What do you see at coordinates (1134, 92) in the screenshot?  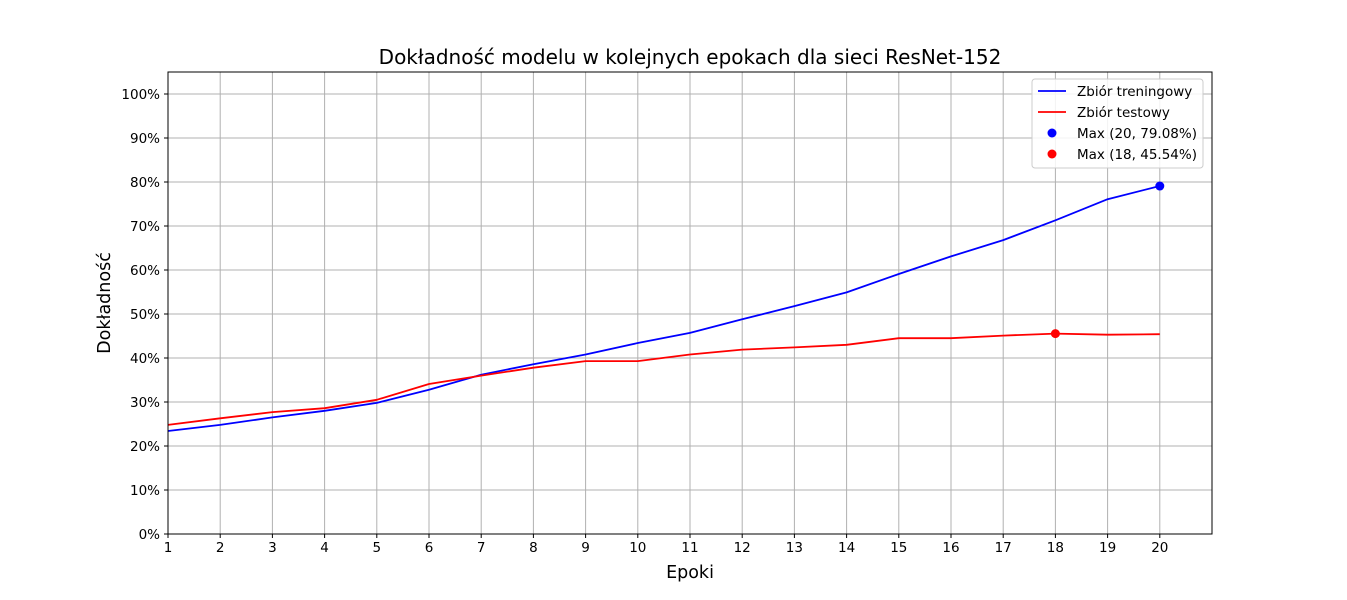 I see `legend-label: Zbiór treningowy` at bounding box center [1134, 92].